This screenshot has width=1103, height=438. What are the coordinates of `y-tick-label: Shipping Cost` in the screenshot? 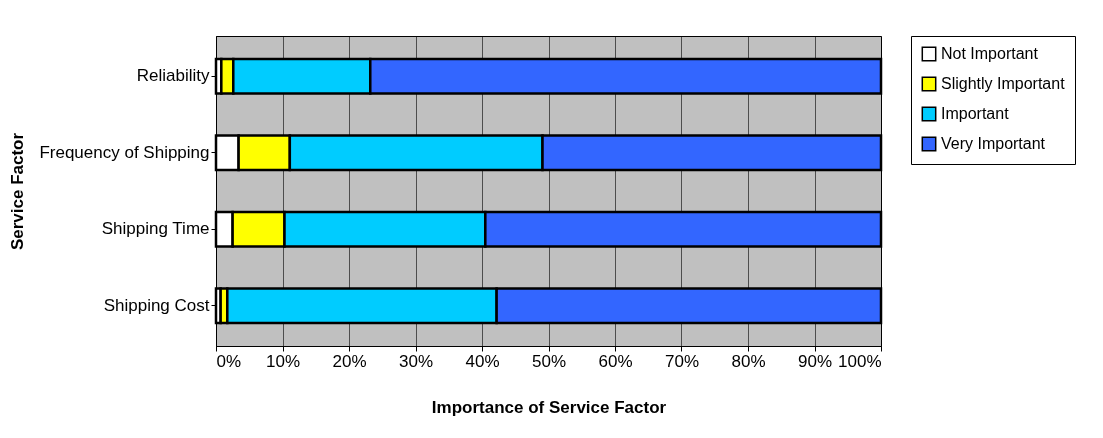 It's located at (156, 305).